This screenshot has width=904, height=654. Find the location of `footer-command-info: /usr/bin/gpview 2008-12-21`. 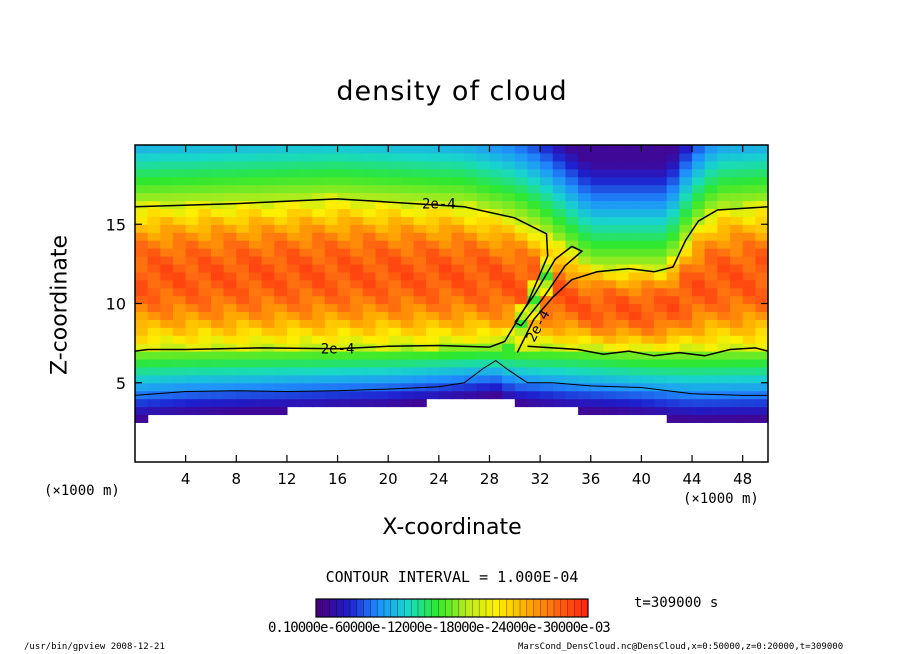

footer-command-info: /usr/bin/gpview 2008-12-21 is located at coordinates (94, 647).